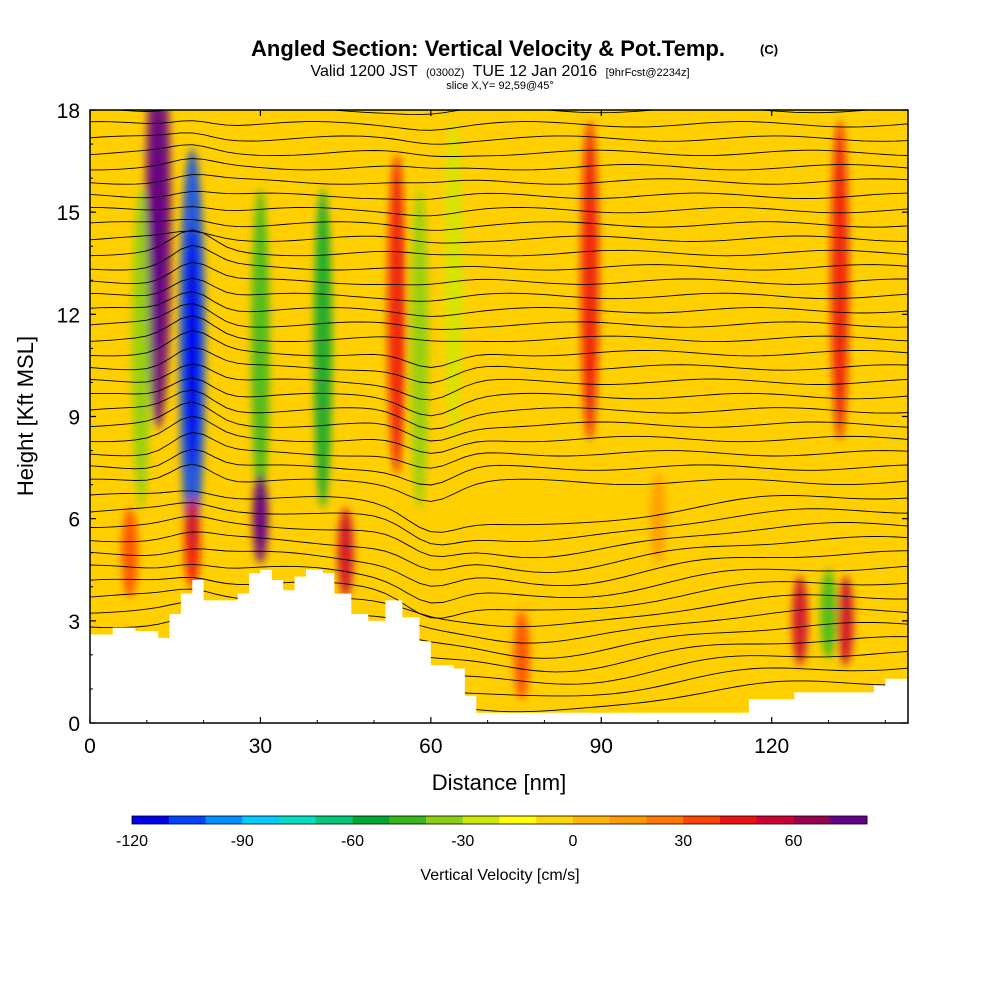 The image size is (1000, 1000). What do you see at coordinates (492, 832) in the screenshot?
I see `colorbar: -120 -90 -60 -30 0 30 60` at bounding box center [492, 832].